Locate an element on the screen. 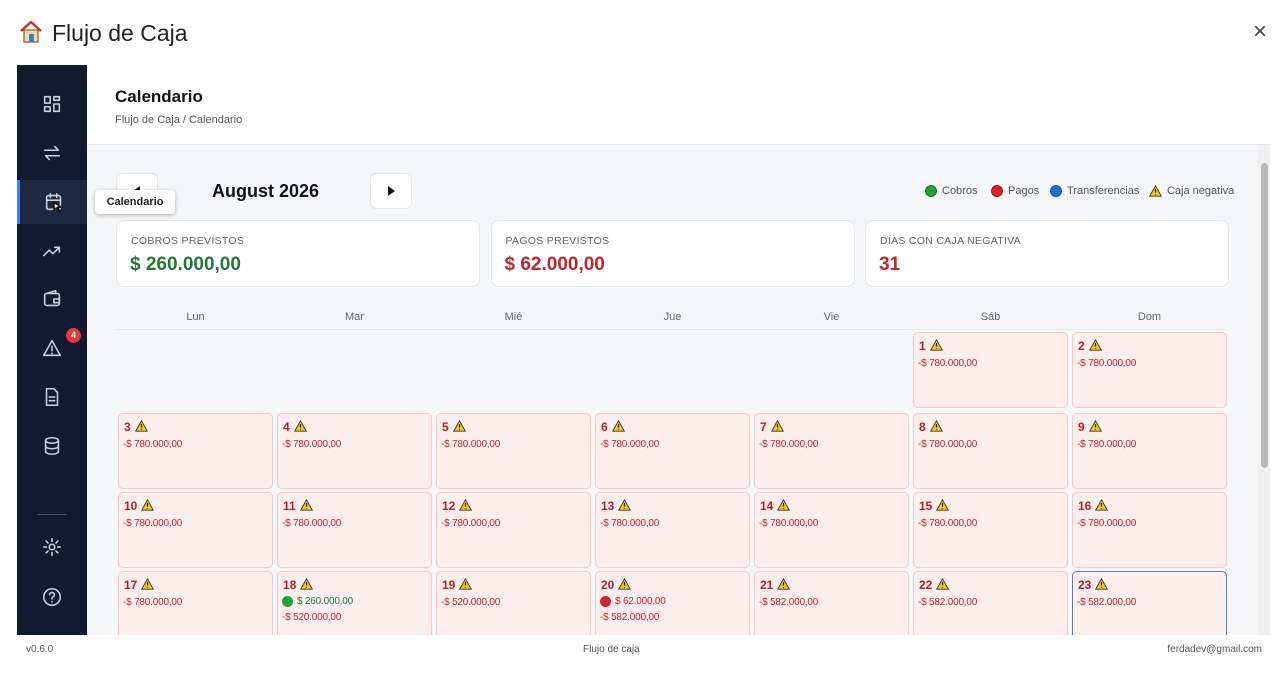  day-cell: 15 -$ 780.000,00 is located at coordinates (990, 530).